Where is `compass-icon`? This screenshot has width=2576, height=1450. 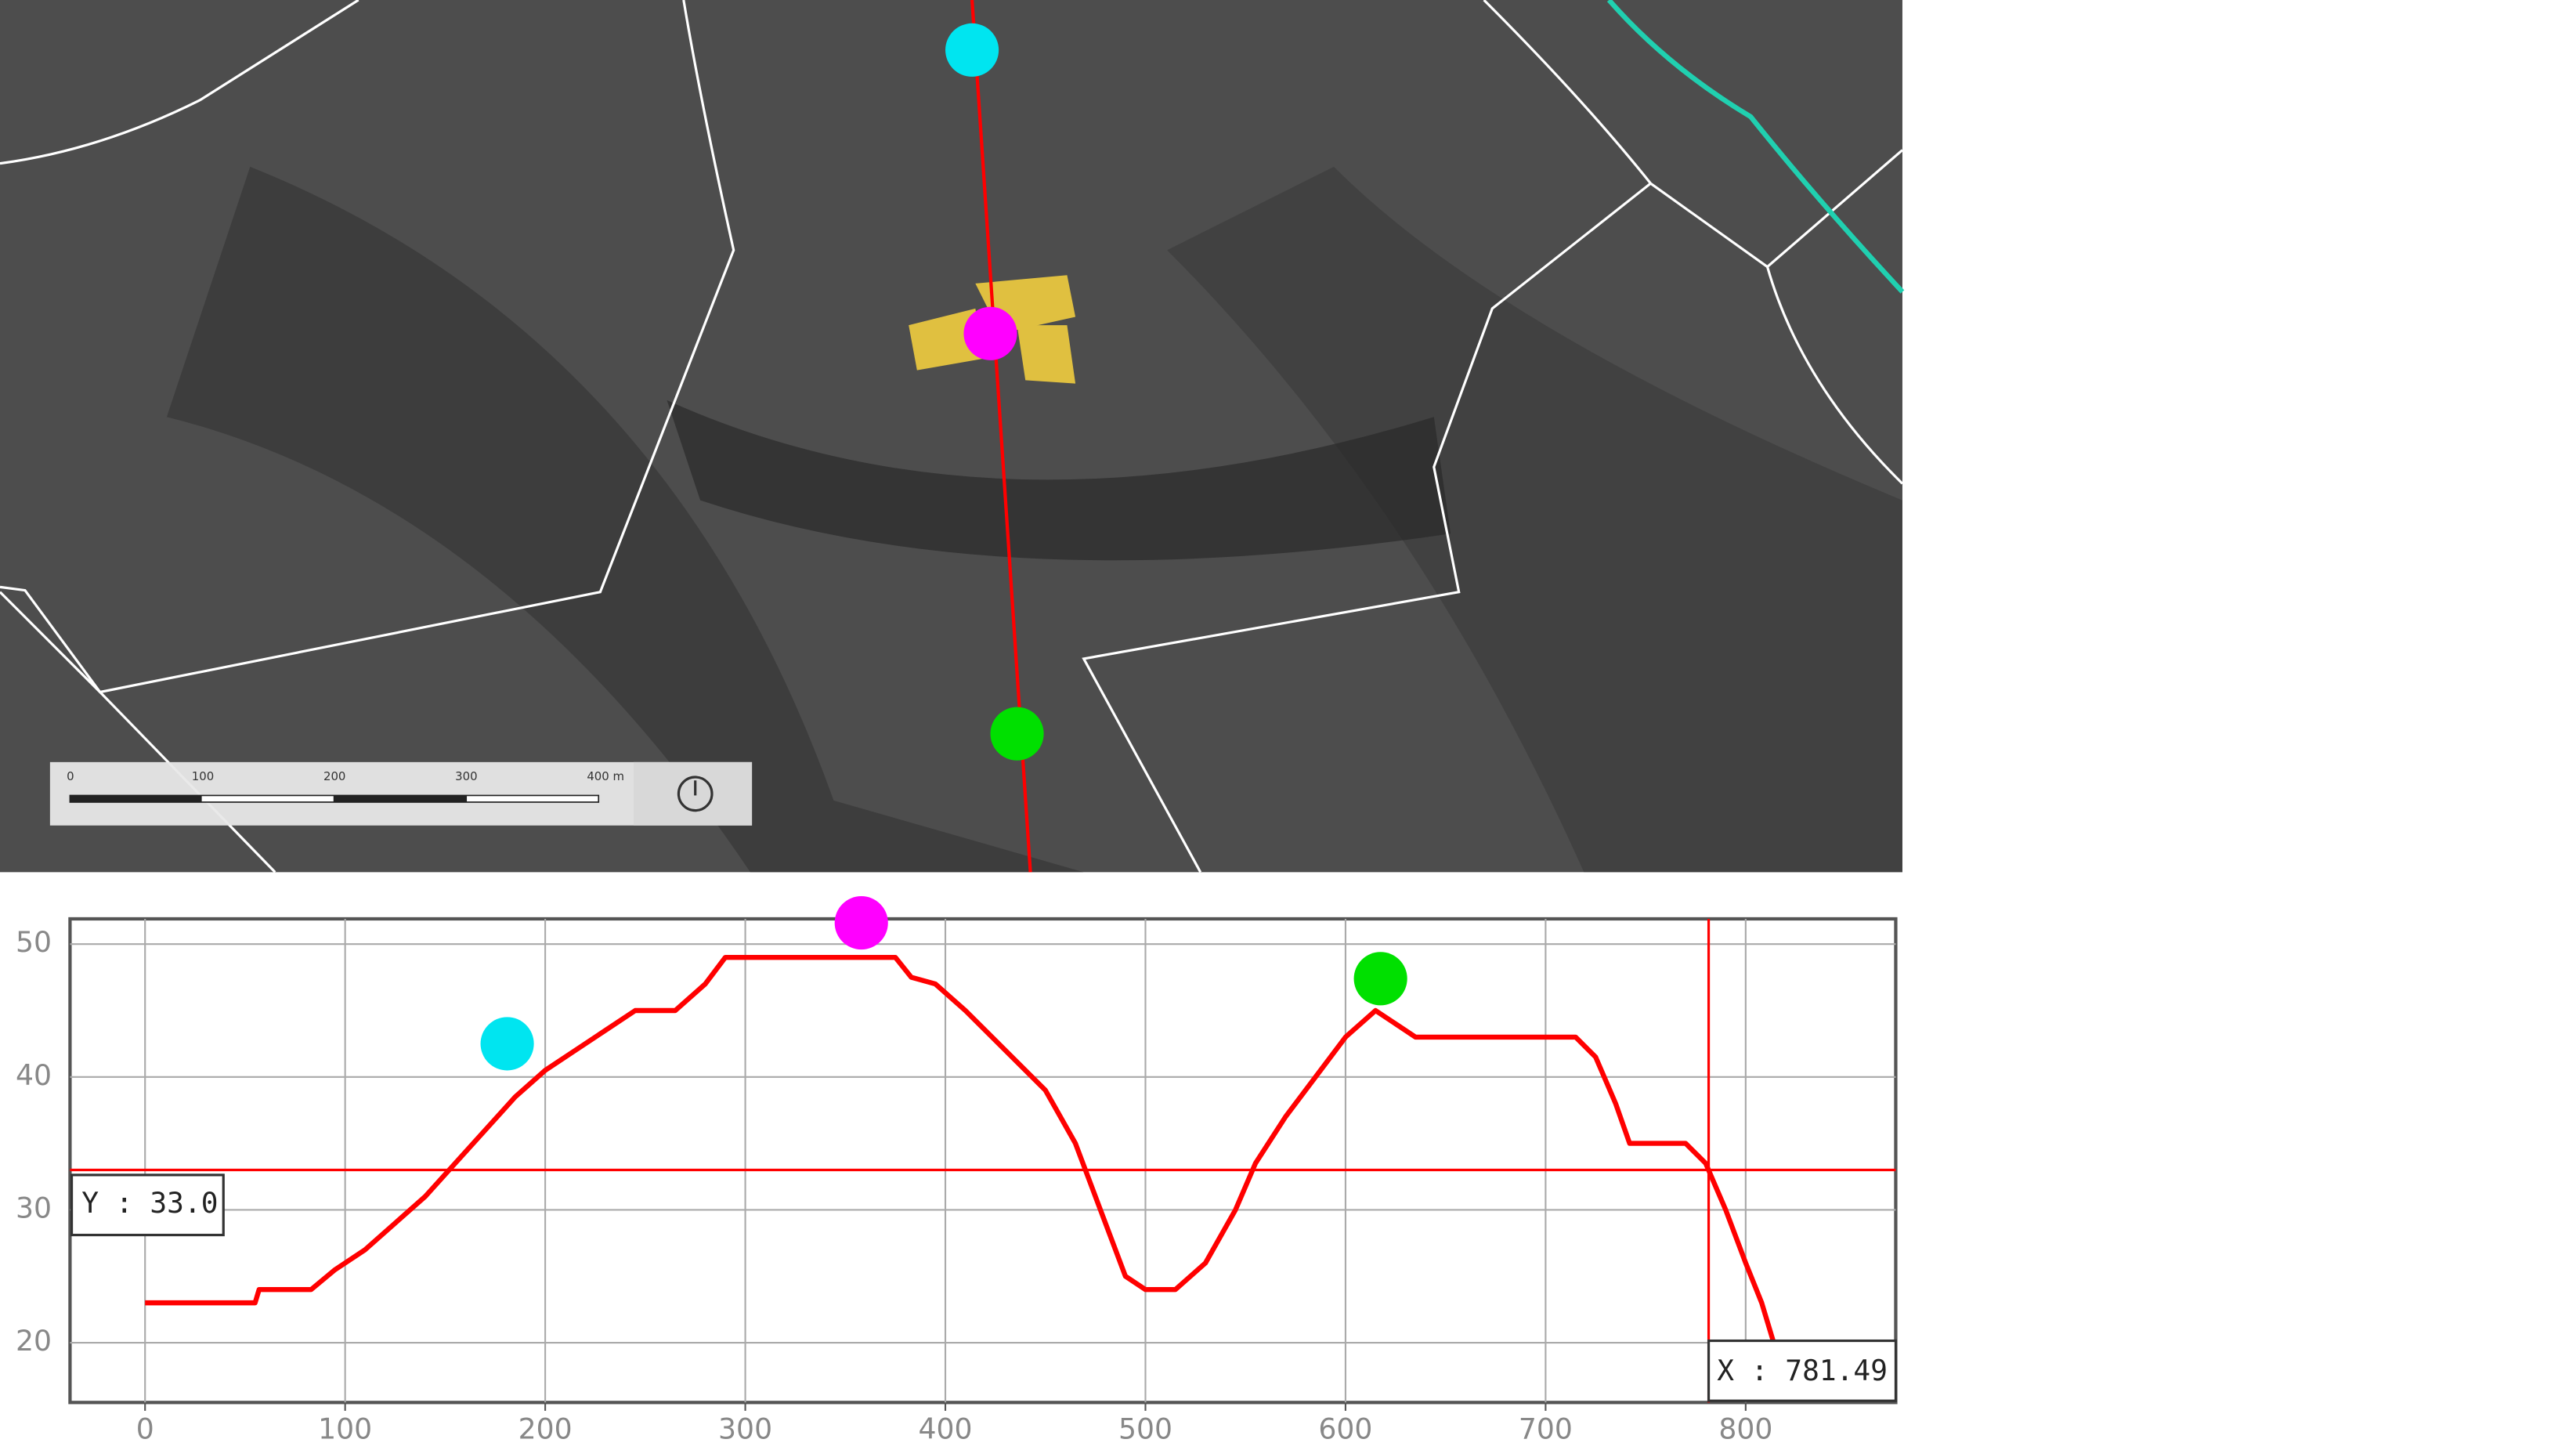 compass-icon is located at coordinates (695, 794).